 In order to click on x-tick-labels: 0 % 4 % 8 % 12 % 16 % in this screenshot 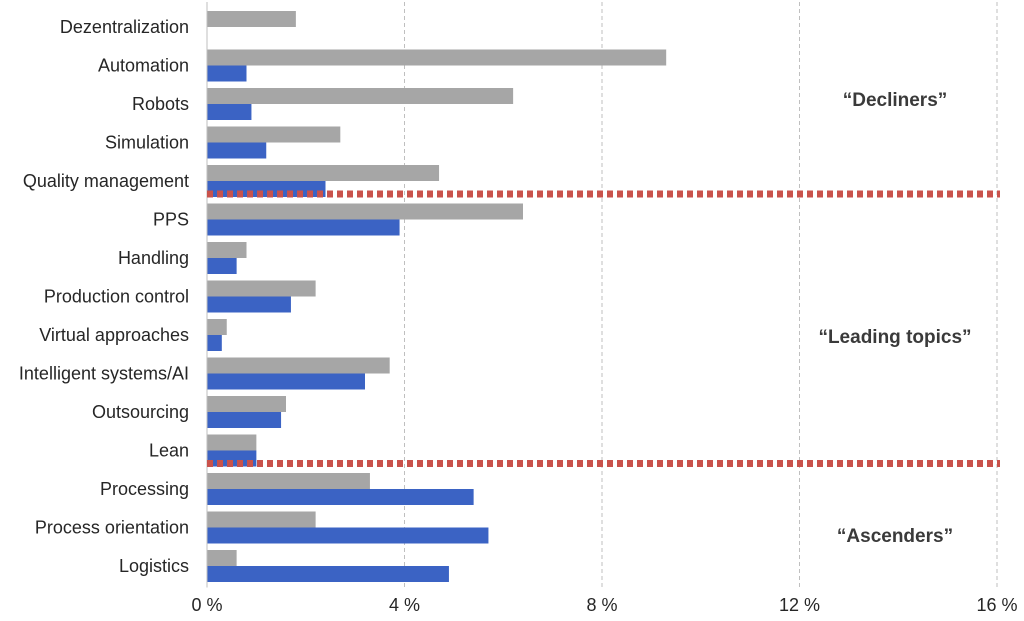, I will do `click(604, 605)`.